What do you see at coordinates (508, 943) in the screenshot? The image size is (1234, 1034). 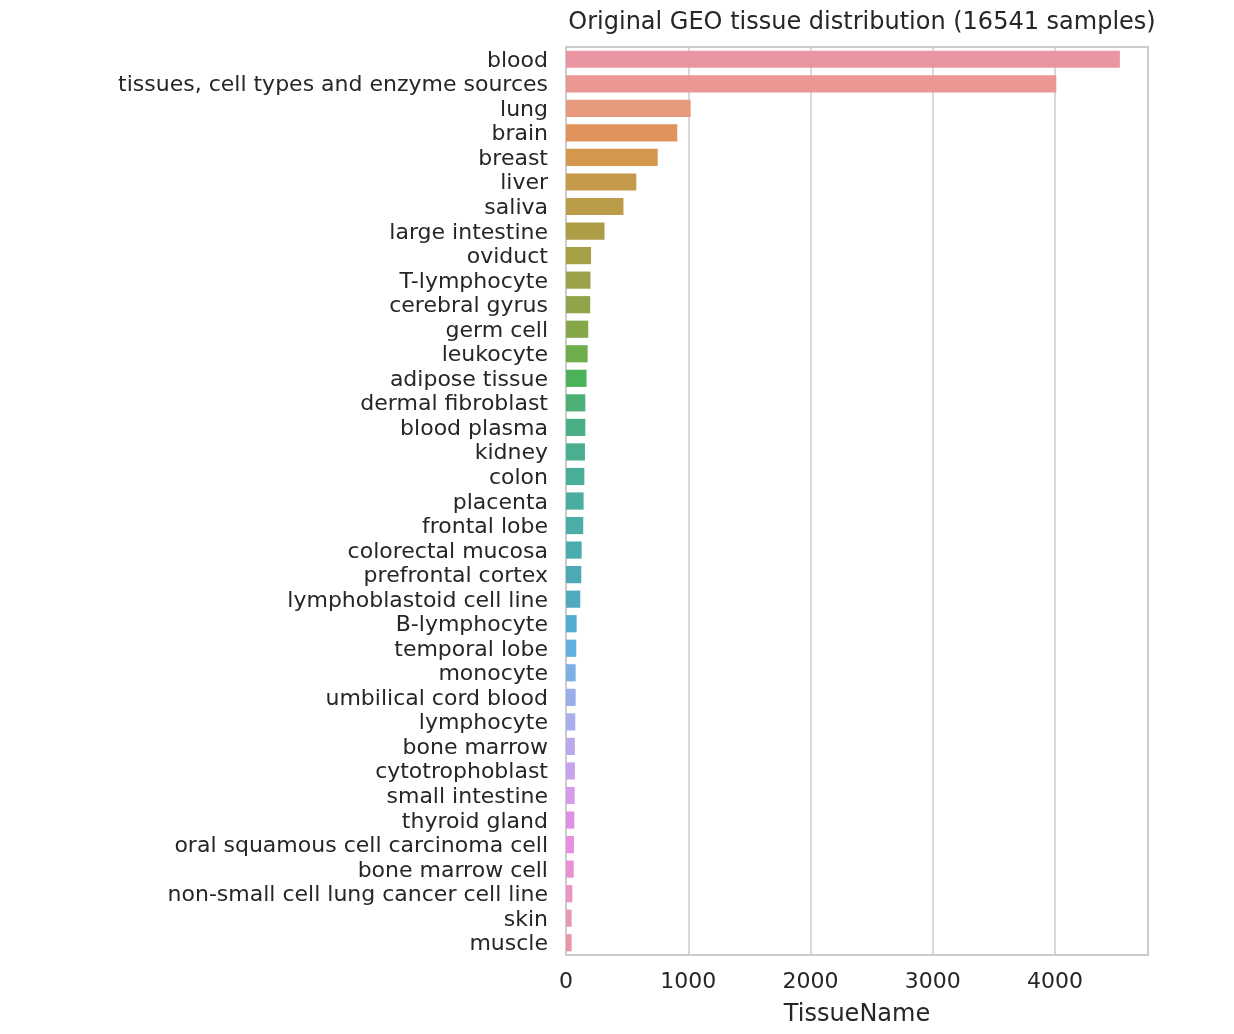 I see `y-tick-label: muscle` at bounding box center [508, 943].